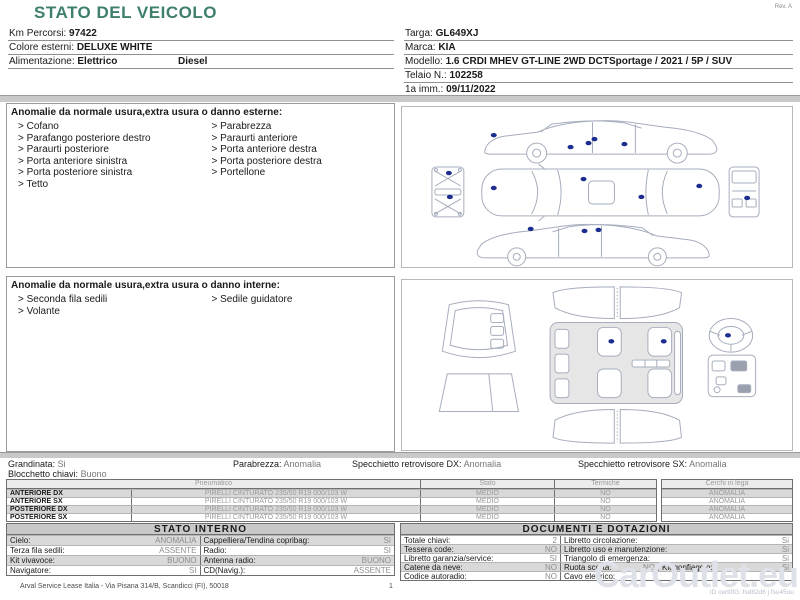 The image size is (800, 600). I want to click on revision-label: Rev. A, so click(783, 7).